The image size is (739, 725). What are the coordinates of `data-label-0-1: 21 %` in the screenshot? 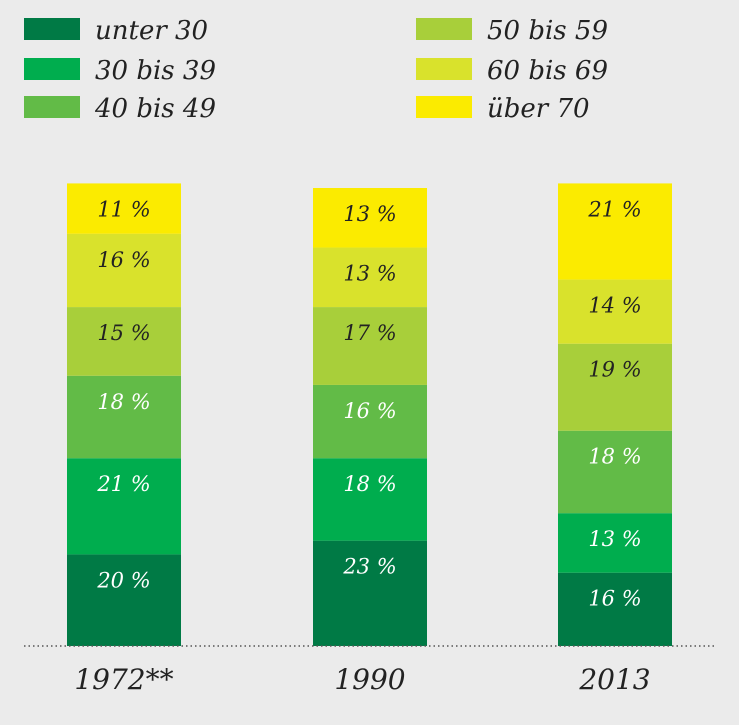 It's located at (123, 484).